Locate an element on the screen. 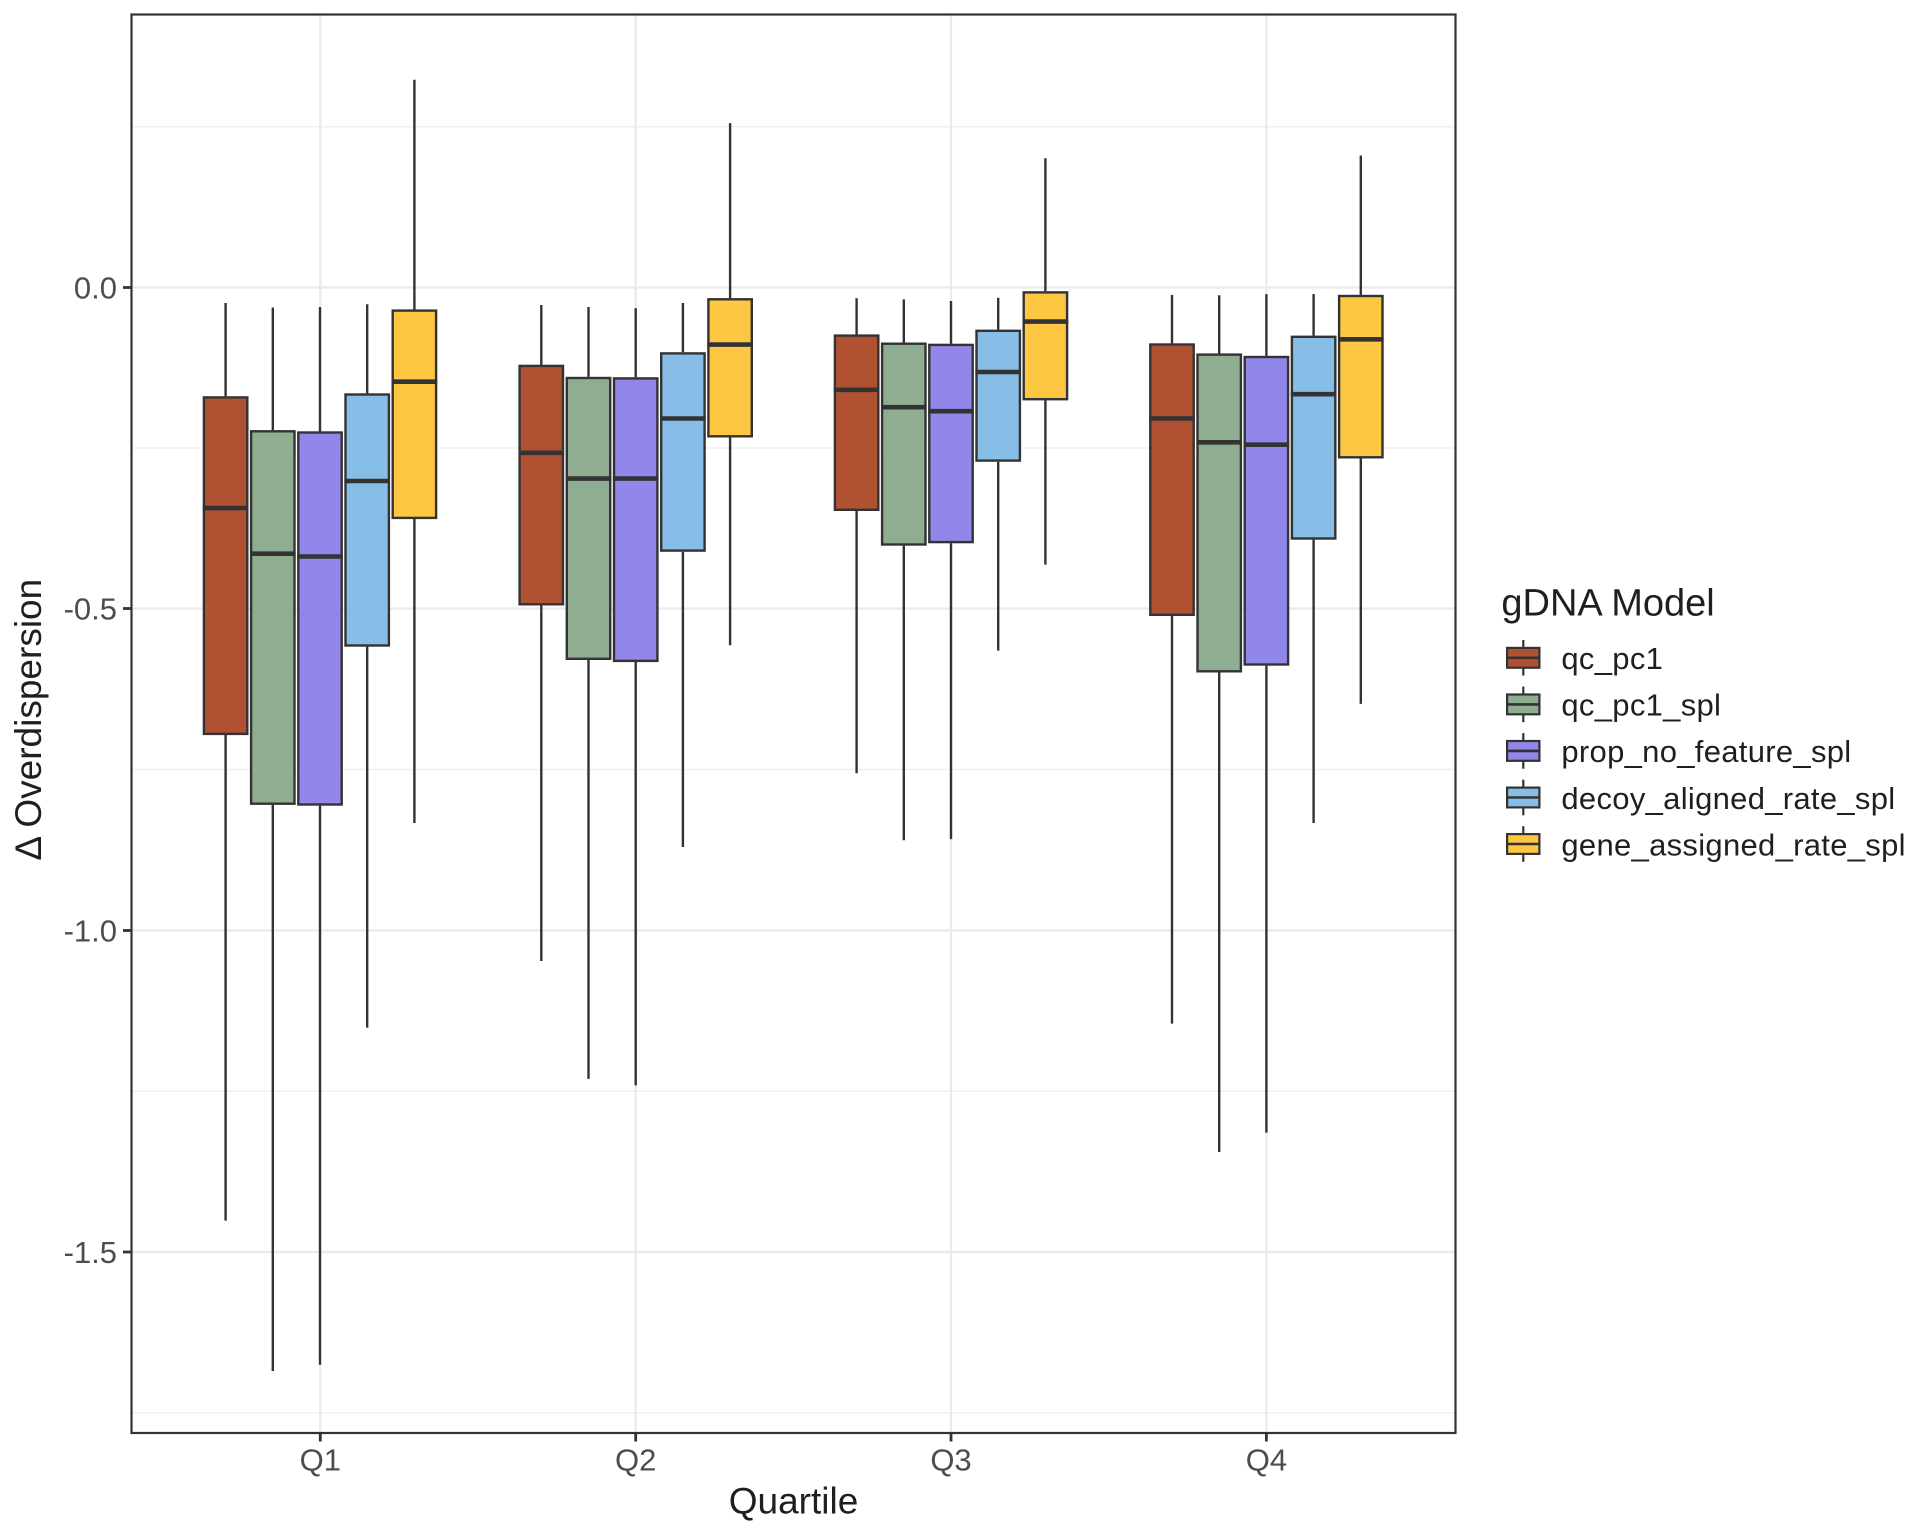 Image resolution: width=1920 pixels, height=1536 pixels. svg-text: gene_assigned_rate_spl is located at coordinates (1733, 844).